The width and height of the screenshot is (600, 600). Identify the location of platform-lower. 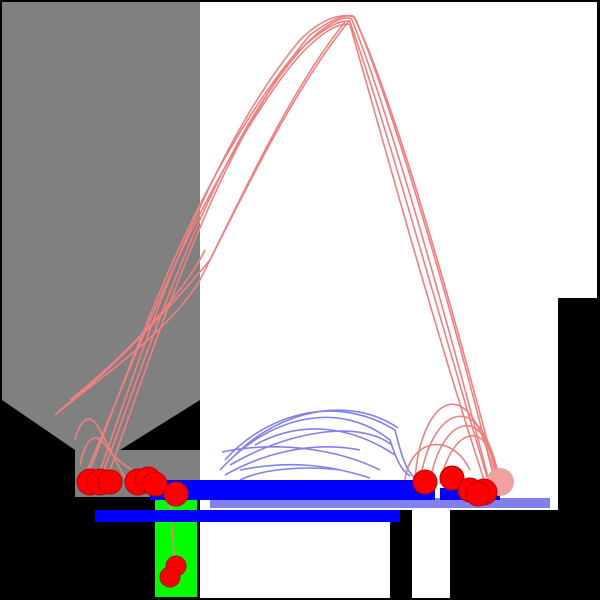
(247, 516).